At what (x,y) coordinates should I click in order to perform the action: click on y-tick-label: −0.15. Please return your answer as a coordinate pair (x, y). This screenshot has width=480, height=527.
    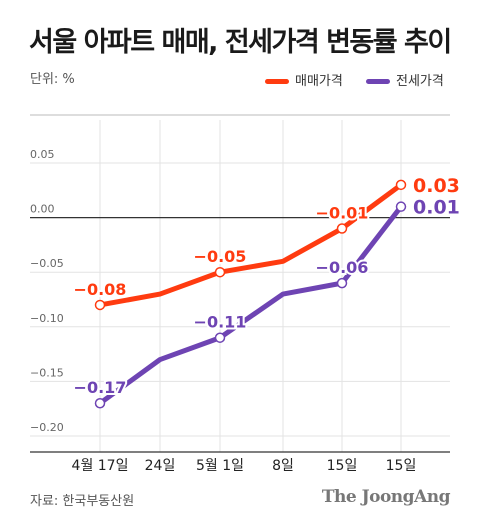
    Looking at the image, I should click on (47, 372).